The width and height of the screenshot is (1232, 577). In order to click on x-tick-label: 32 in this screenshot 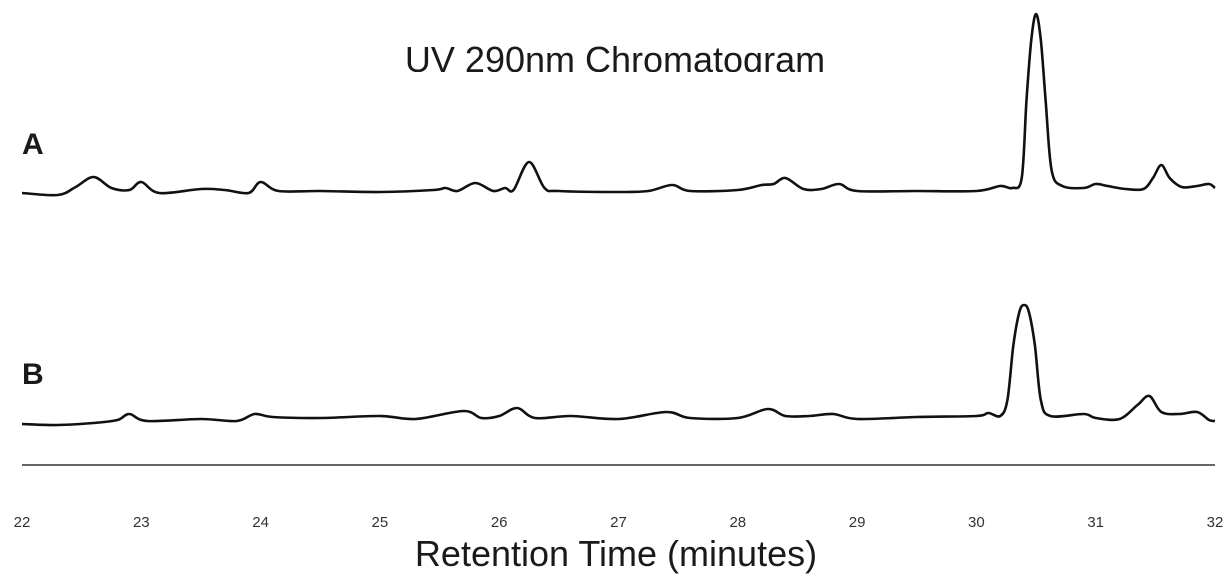, I will do `click(1215, 522)`.